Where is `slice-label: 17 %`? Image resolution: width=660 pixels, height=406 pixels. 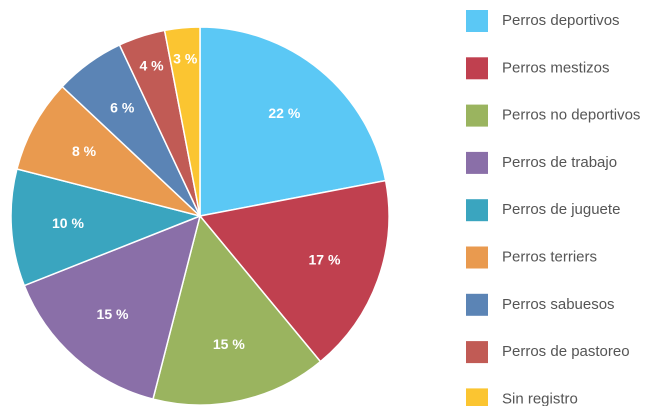 slice-label: 17 % is located at coordinates (325, 260).